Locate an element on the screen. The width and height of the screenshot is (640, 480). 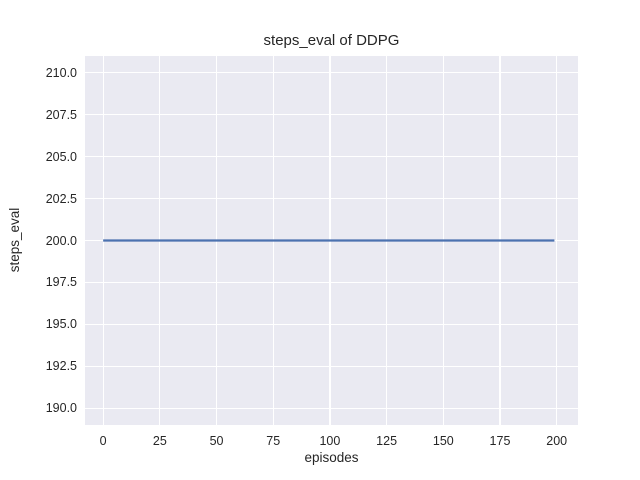
x-tick-label: 175 is located at coordinates (500, 441).